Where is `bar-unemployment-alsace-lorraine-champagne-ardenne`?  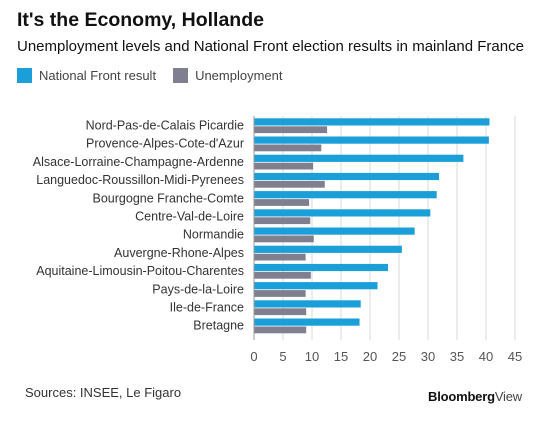 bar-unemployment-alsace-lorraine-champagne-ardenne is located at coordinates (284, 166).